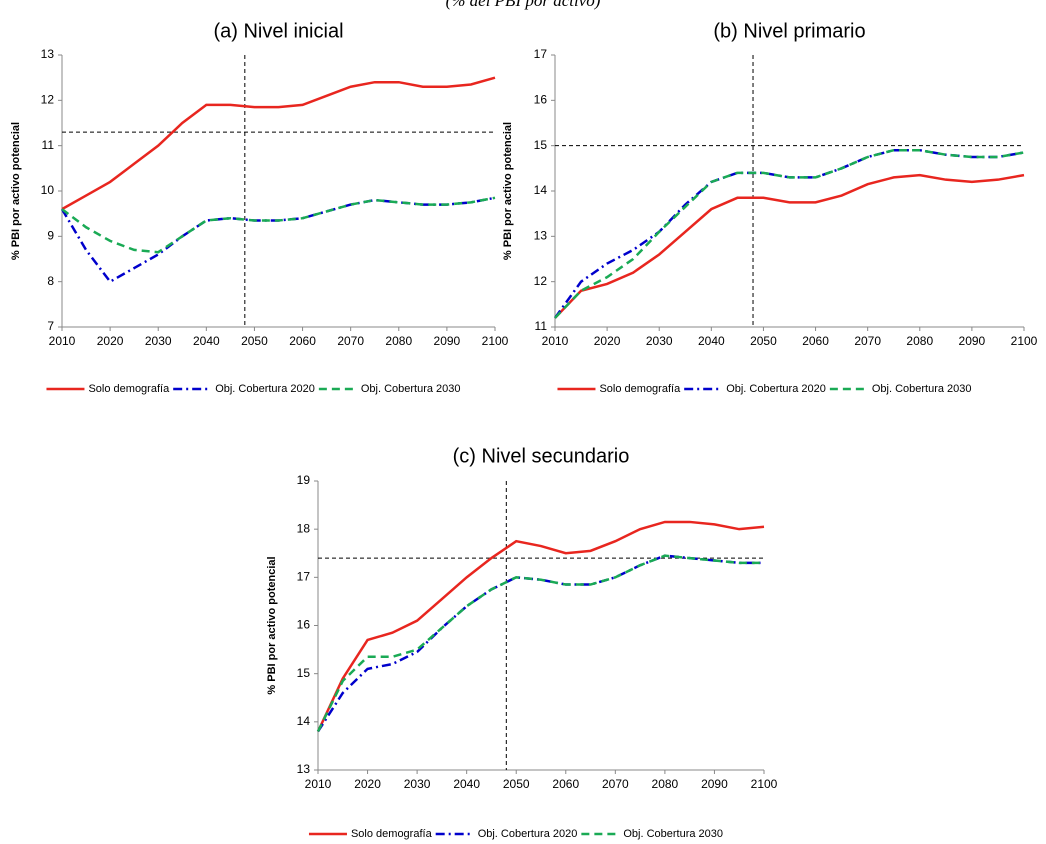 This screenshot has width=1046, height=844. Describe the element at coordinates (789, 31) in the screenshot. I see `chart-title: (b) Nivel primario` at that location.